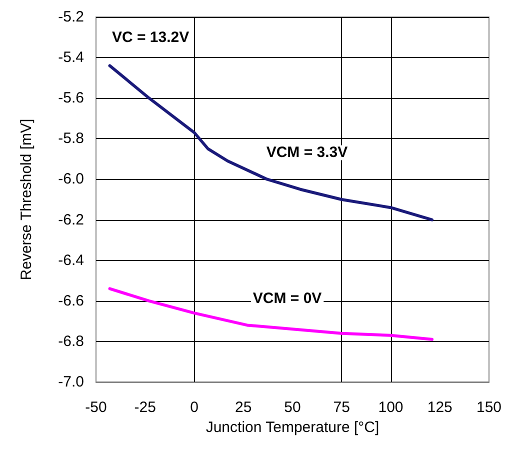 The image size is (526, 456). Describe the element at coordinates (271, 314) in the screenshot. I see `line-series` at that location.